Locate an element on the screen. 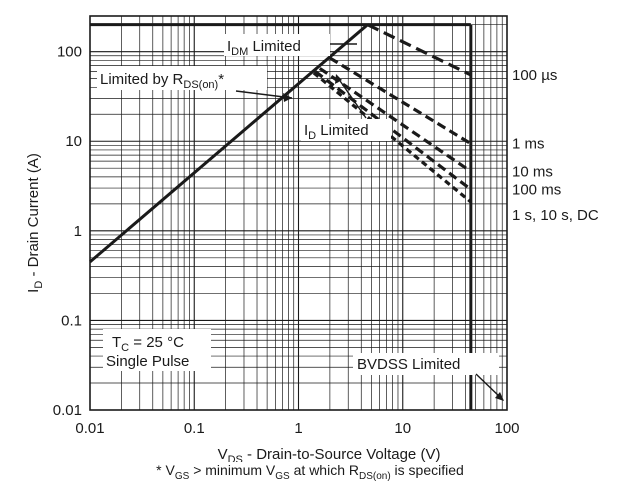 This screenshot has width=620, height=493. bvdss-label-bg is located at coordinates (426, 364).